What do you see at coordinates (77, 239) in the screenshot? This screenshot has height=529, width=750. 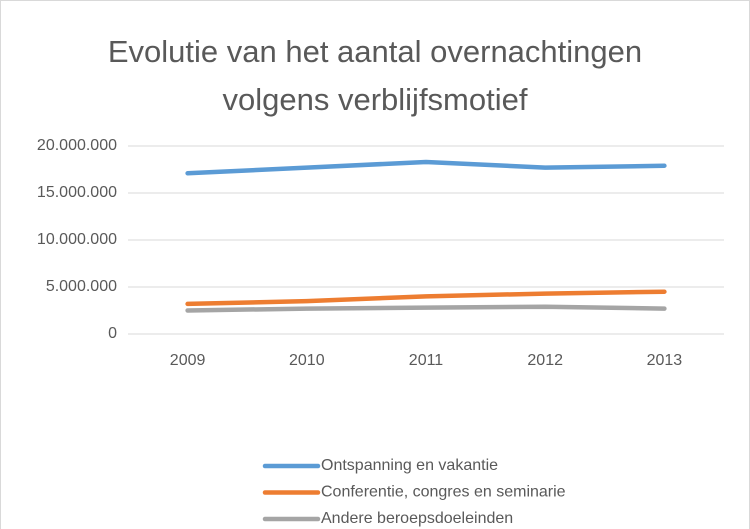 I see `y-tick-label: 10.000.000` at bounding box center [77, 239].